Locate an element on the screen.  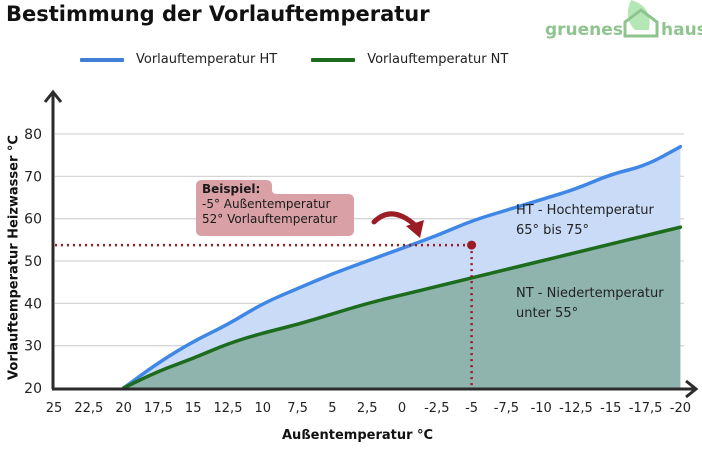
zone-label-ht: HT - Hochtemperatur 65° bis 75° is located at coordinates (585, 221).